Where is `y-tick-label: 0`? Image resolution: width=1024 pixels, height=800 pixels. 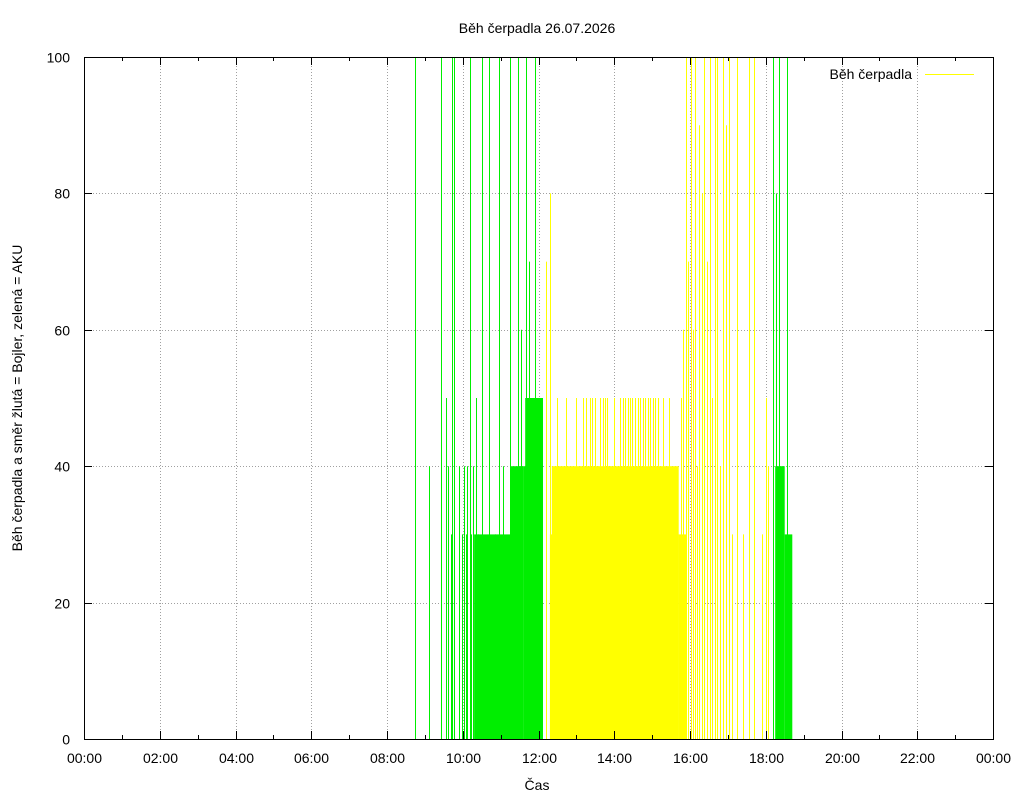 y-tick-label: 0 is located at coordinates (66, 740).